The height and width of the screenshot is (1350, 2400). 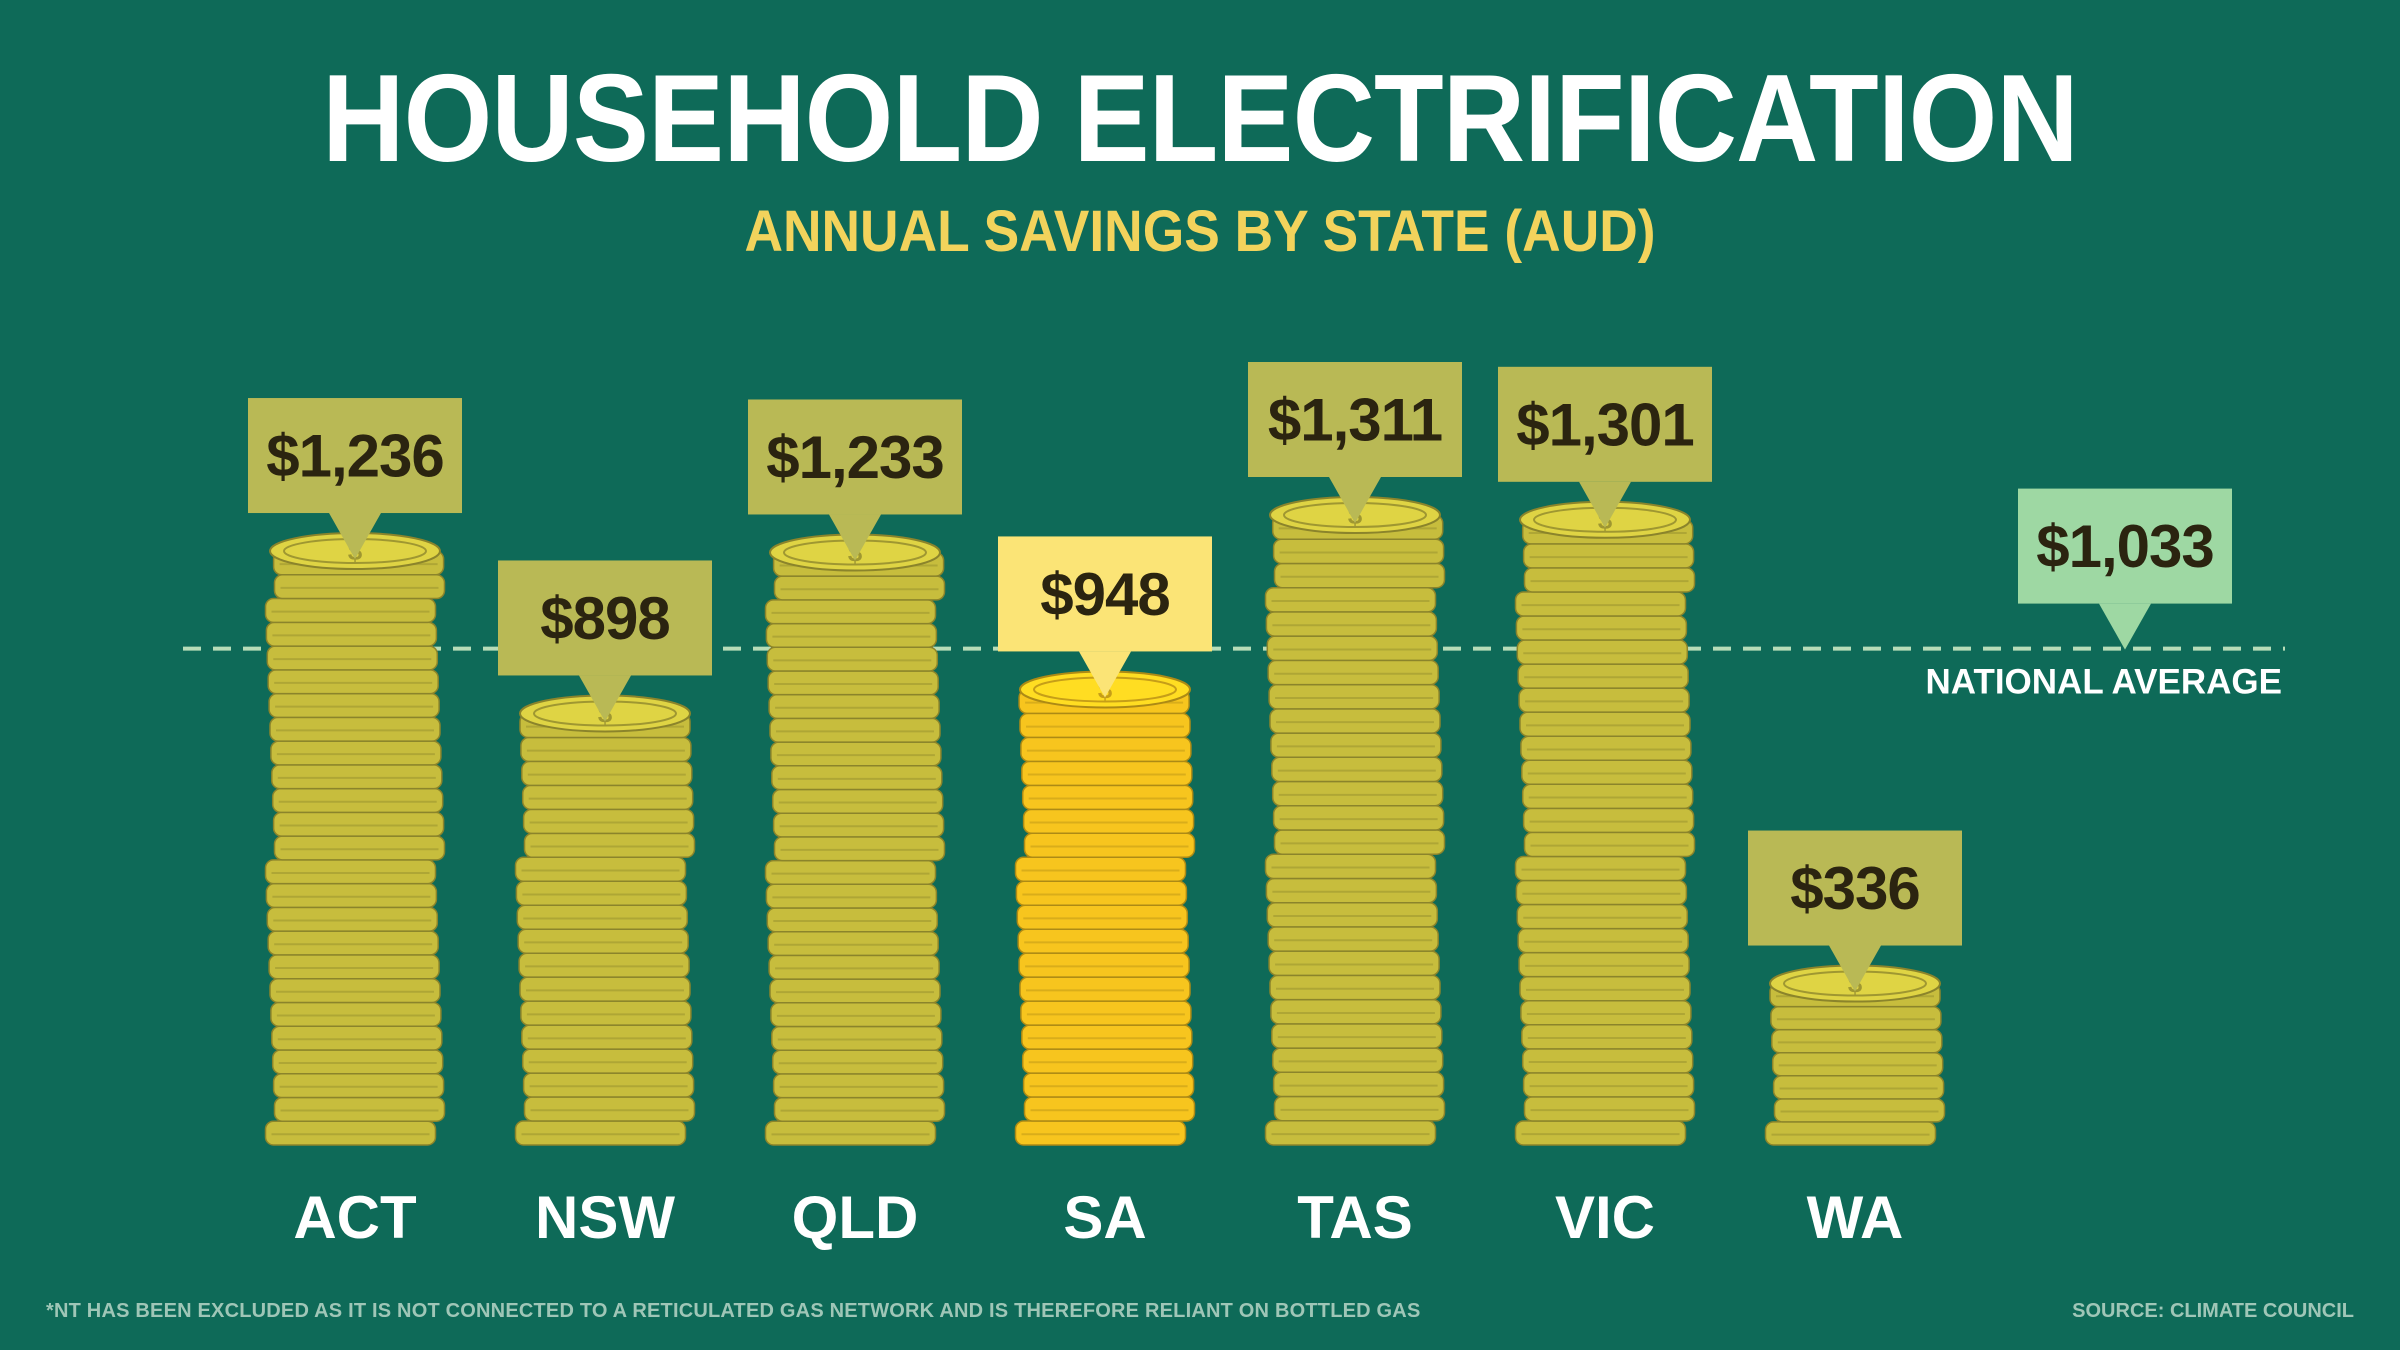 What do you see at coordinates (1355, 1217) in the screenshot?
I see `x-tick-label: TAS` at bounding box center [1355, 1217].